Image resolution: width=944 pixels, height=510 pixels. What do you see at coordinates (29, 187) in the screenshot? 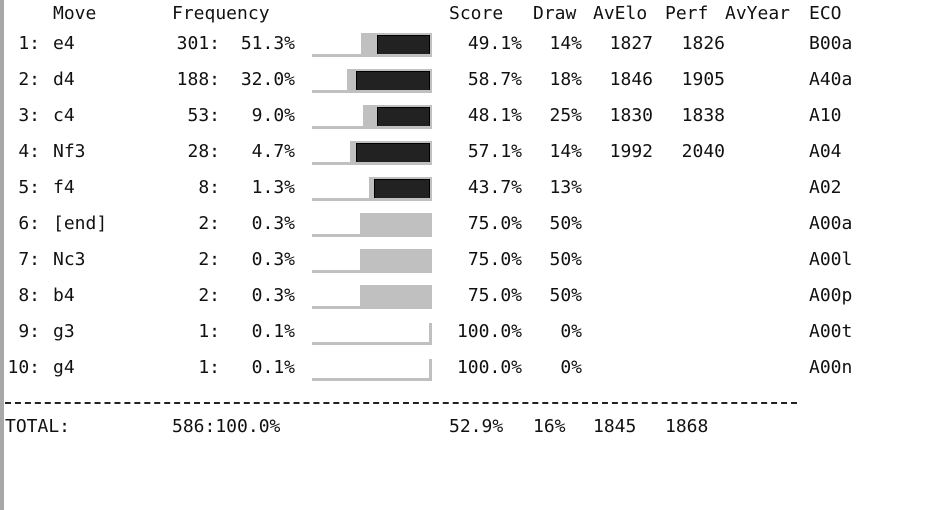
I see `row-index: 5:` at bounding box center [29, 187].